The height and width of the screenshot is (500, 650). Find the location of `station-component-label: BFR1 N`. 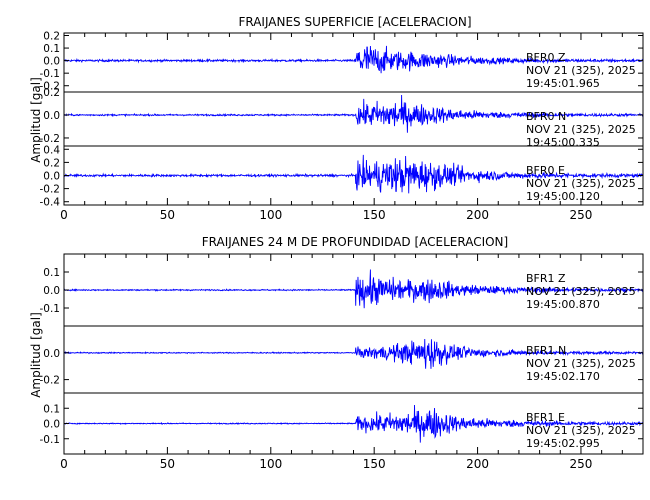

station-component-label: BFR1 N is located at coordinates (546, 350).